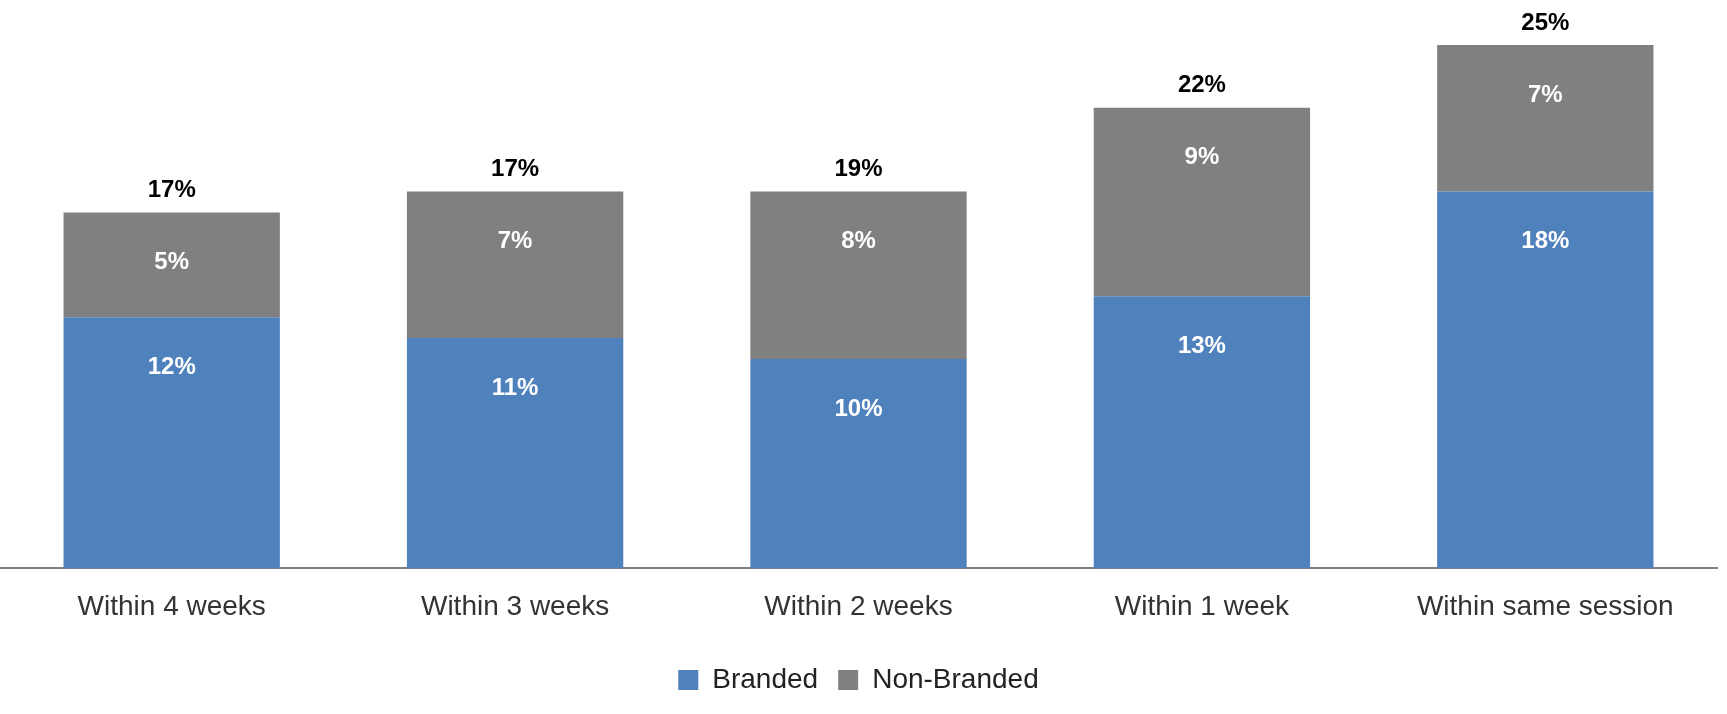 This screenshot has height=714, width=1727. I want to click on x-tick-label: Within 2 weeks, so click(858, 605).